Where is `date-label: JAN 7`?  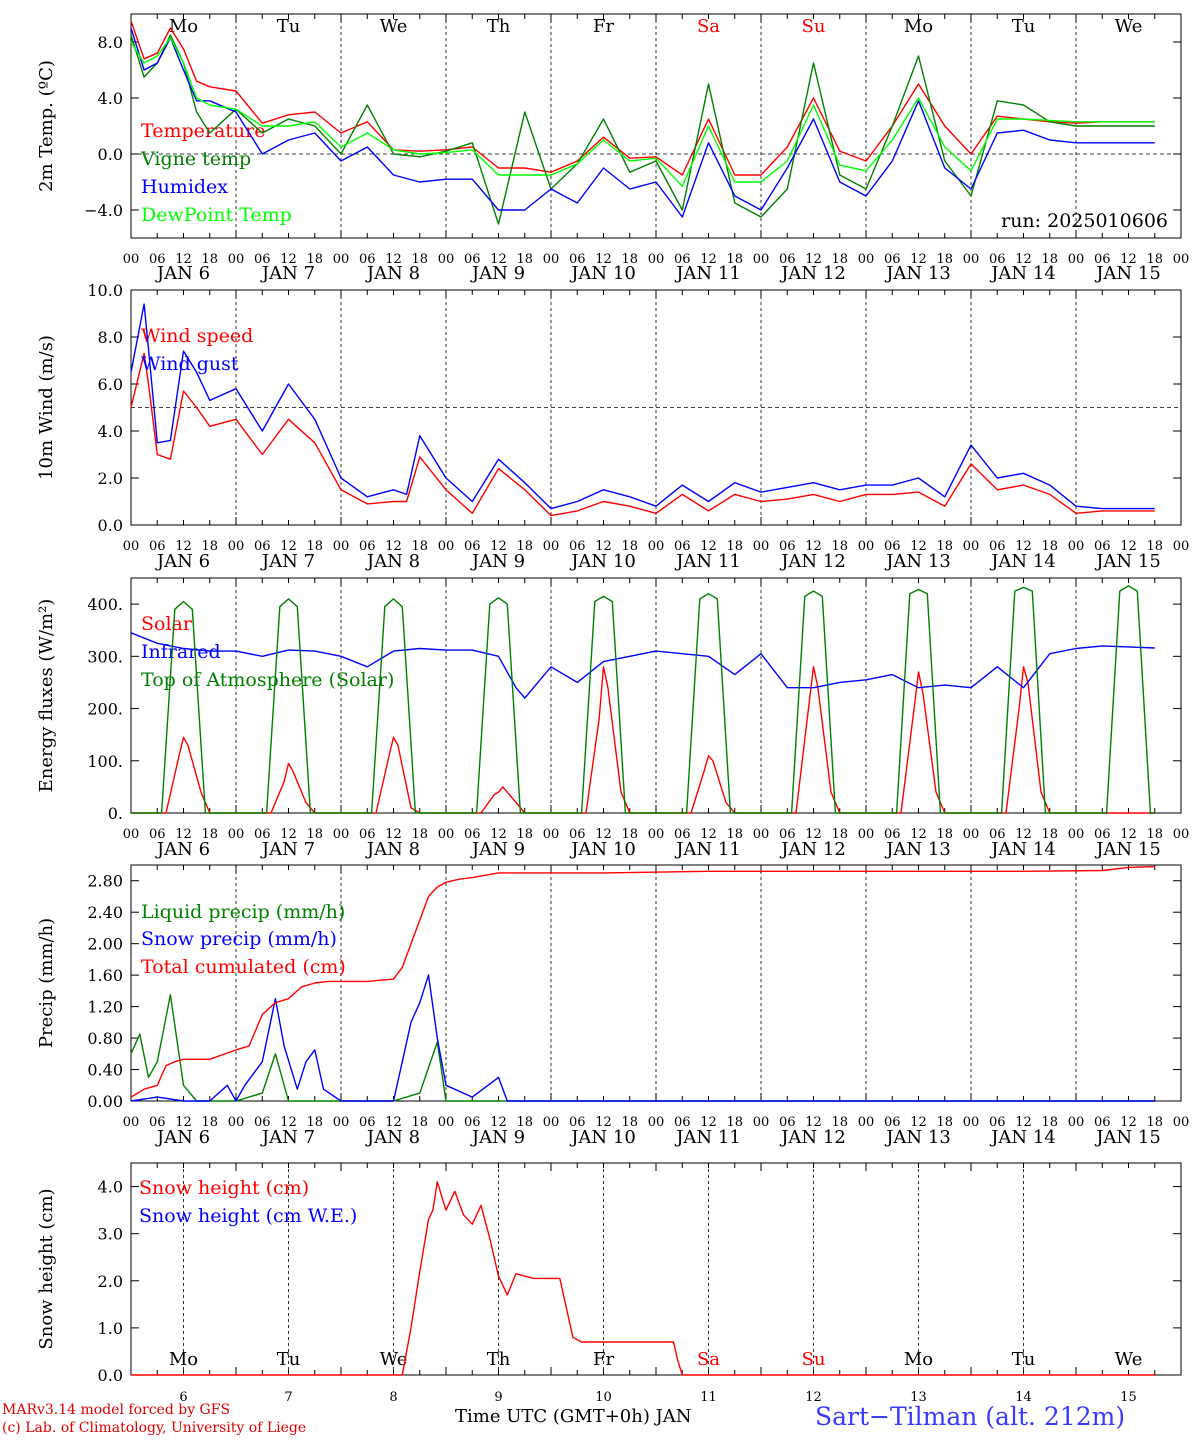
date-label: JAN 7 is located at coordinates (287, 273).